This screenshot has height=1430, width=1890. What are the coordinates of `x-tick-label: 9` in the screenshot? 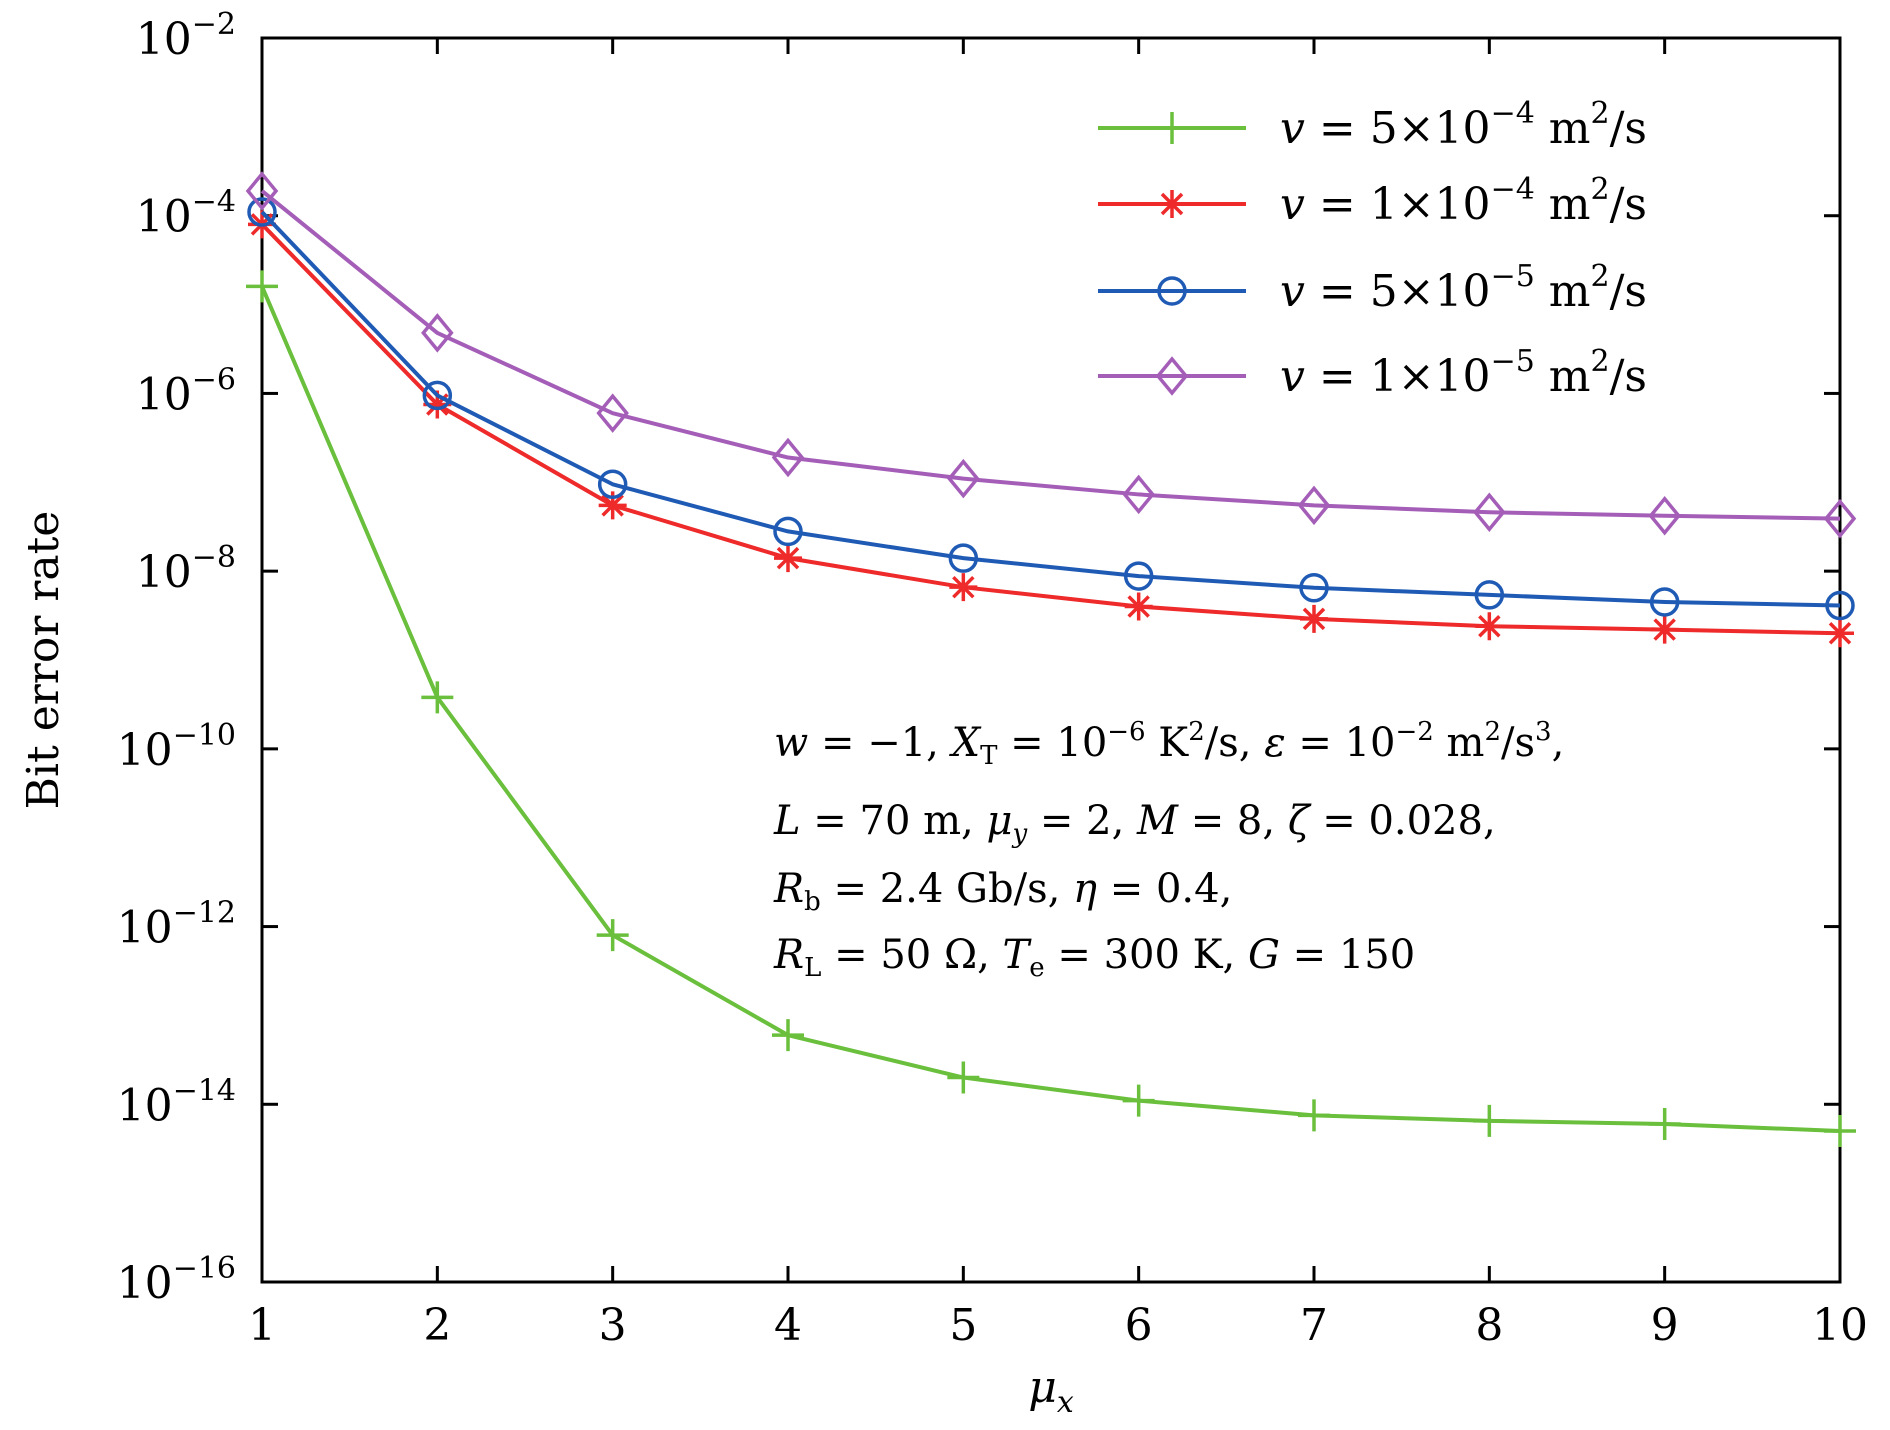 It's located at (1665, 1325).